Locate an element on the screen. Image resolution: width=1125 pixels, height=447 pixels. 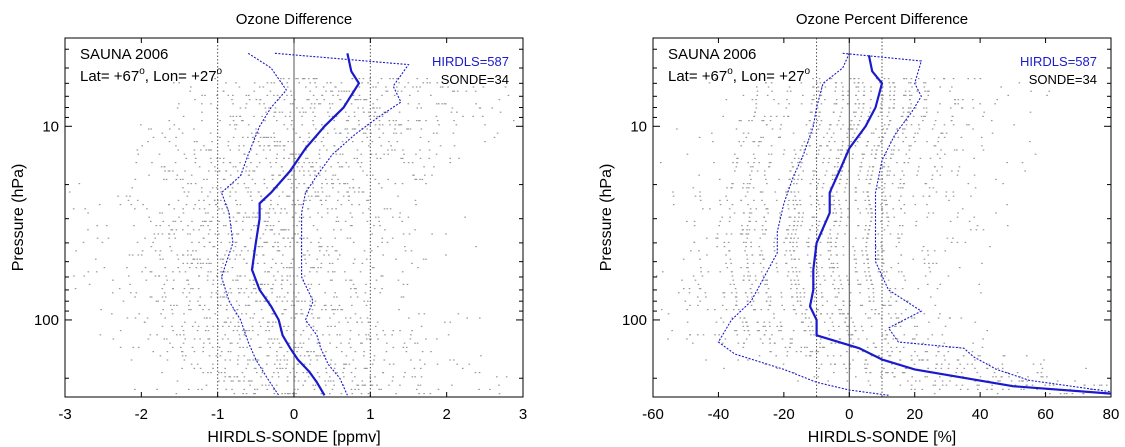
x-tick-label: -40 is located at coordinates (719, 414).